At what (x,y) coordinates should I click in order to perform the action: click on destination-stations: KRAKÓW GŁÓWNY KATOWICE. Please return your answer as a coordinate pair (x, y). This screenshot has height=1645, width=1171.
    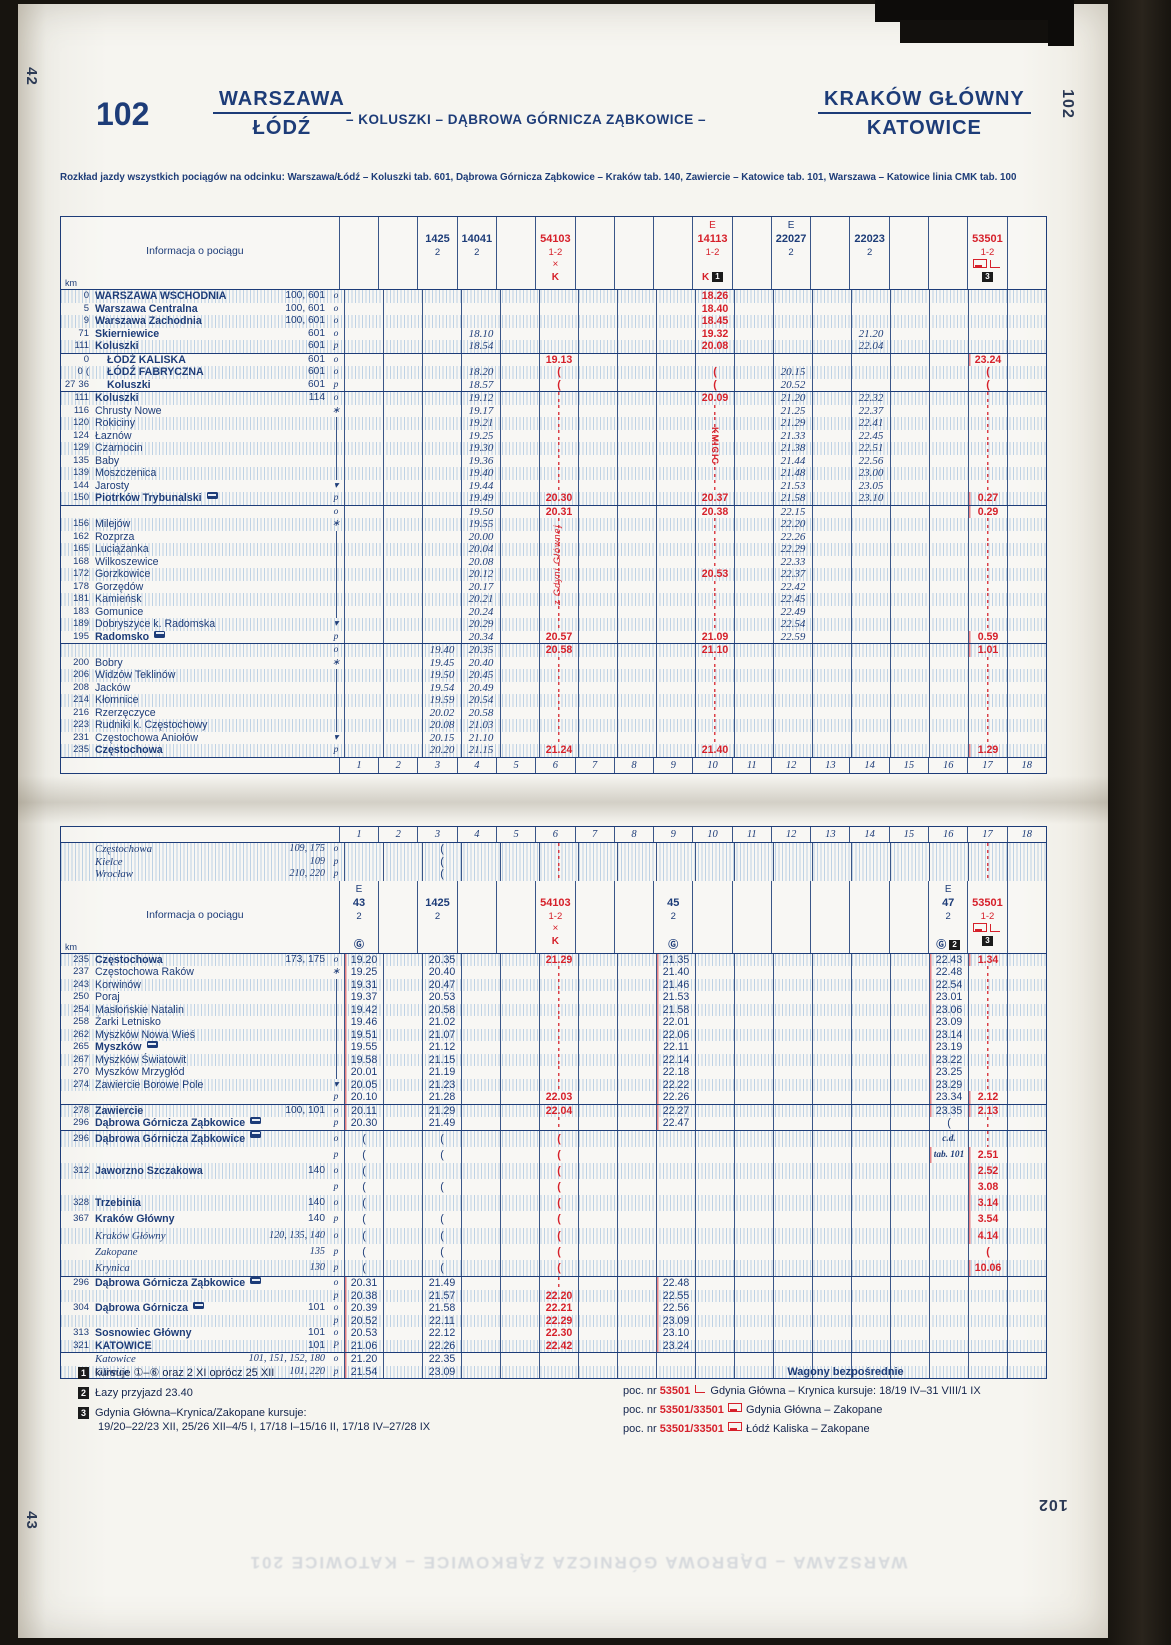
    Looking at the image, I should click on (924, 114).